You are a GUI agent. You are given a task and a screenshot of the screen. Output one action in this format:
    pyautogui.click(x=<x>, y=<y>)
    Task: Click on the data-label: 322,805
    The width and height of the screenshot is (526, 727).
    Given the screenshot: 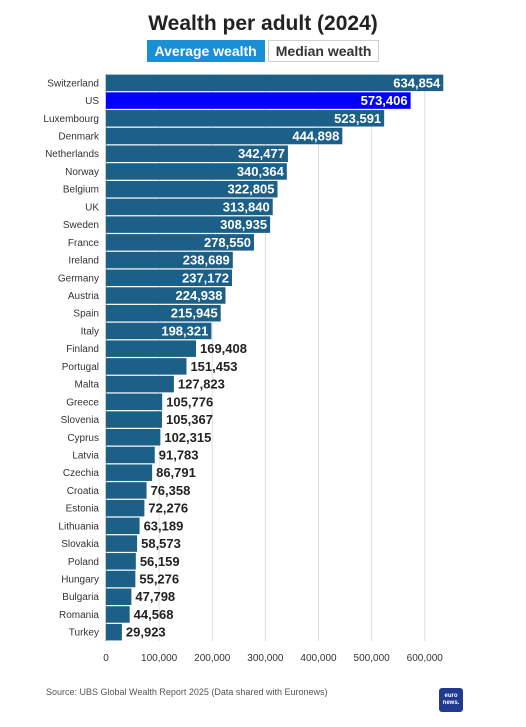 What is the action you would take?
    pyautogui.click(x=250, y=189)
    